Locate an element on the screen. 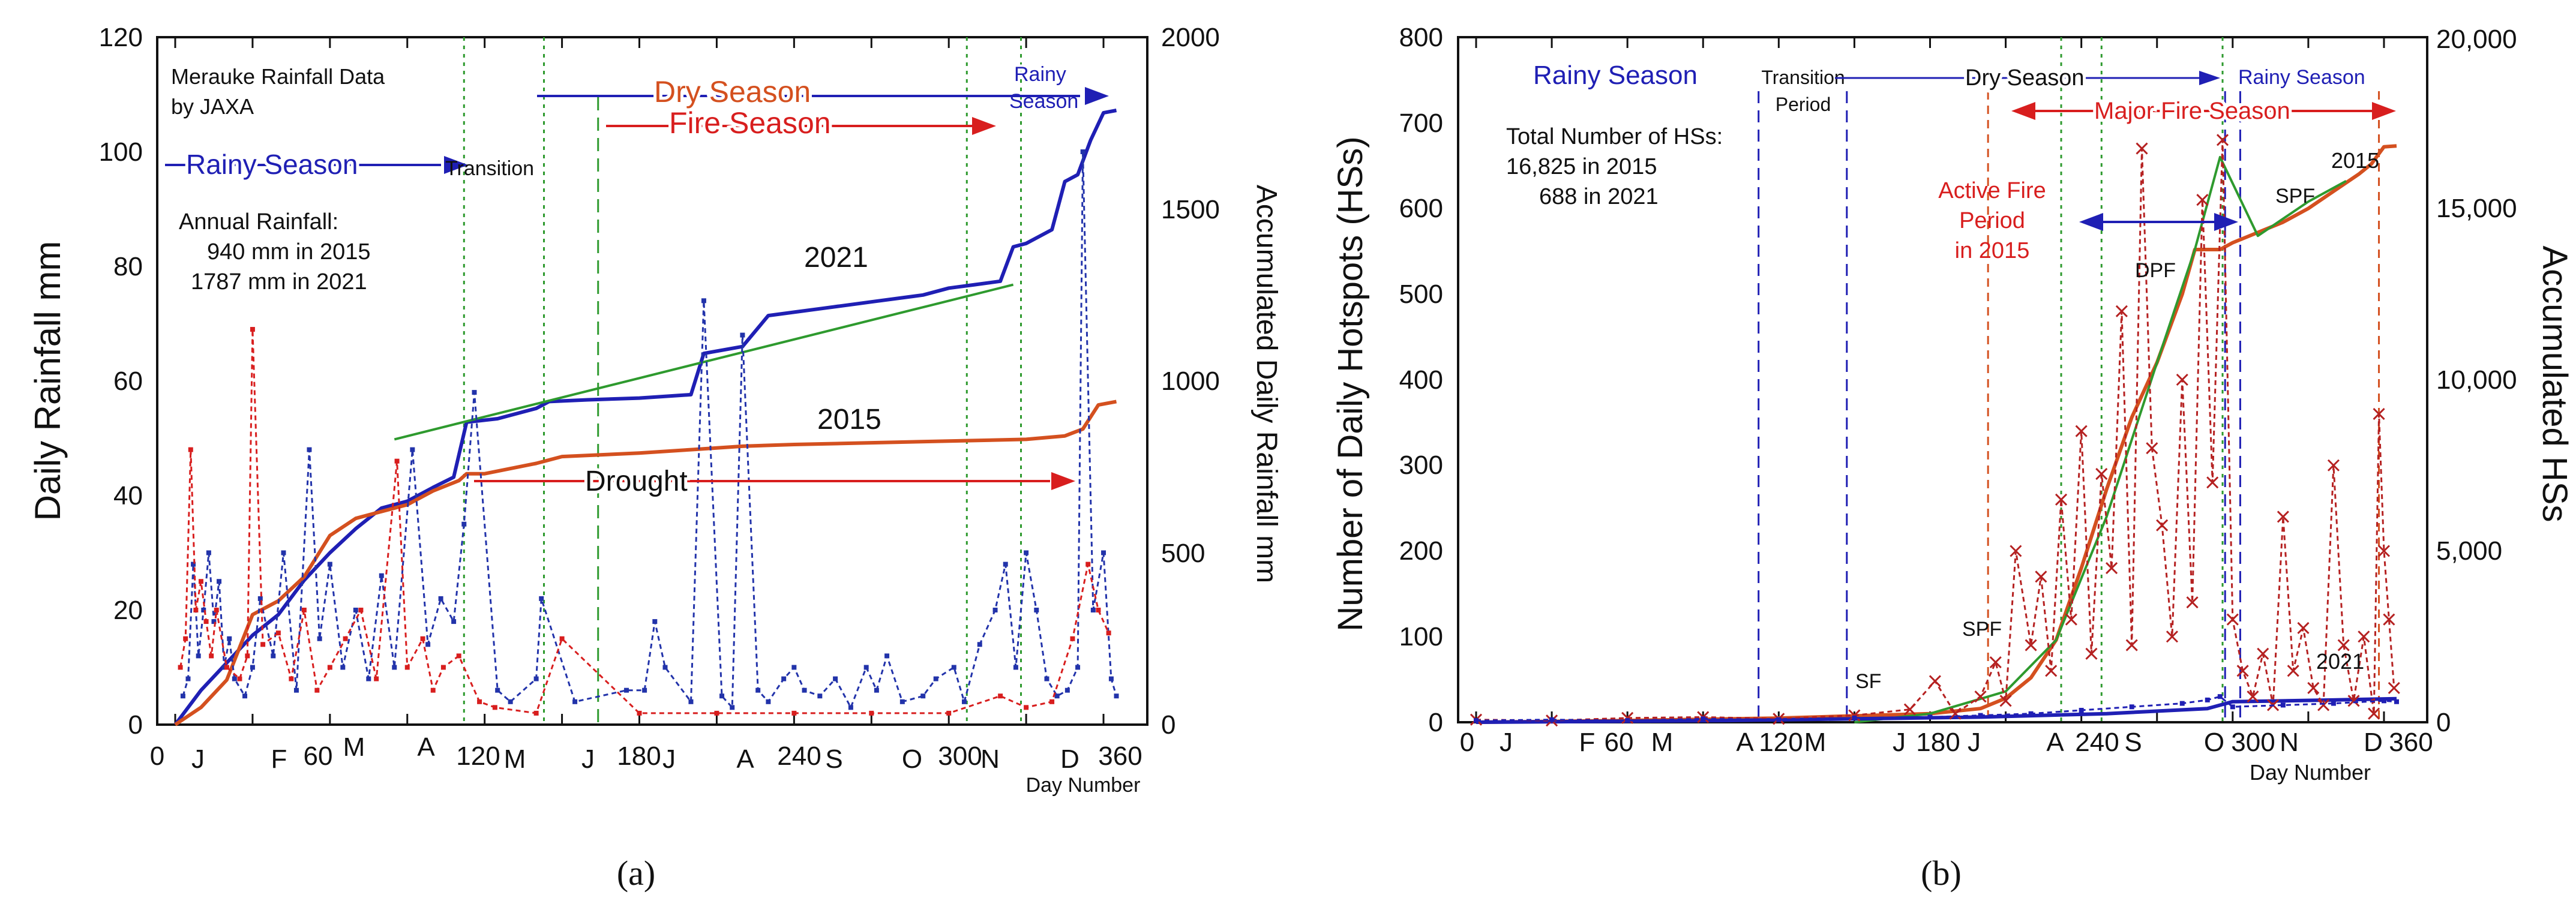  panel-b-x-tick: 60 is located at coordinates (1619, 743).